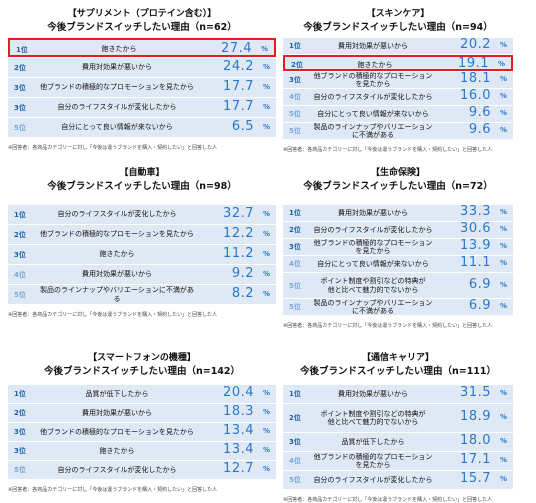 This screenshot has width=536, height=503. What do you see at coordinates (242, 273) in the screenshot?
I see `value: 9.2` at bounding box center [242, 273].